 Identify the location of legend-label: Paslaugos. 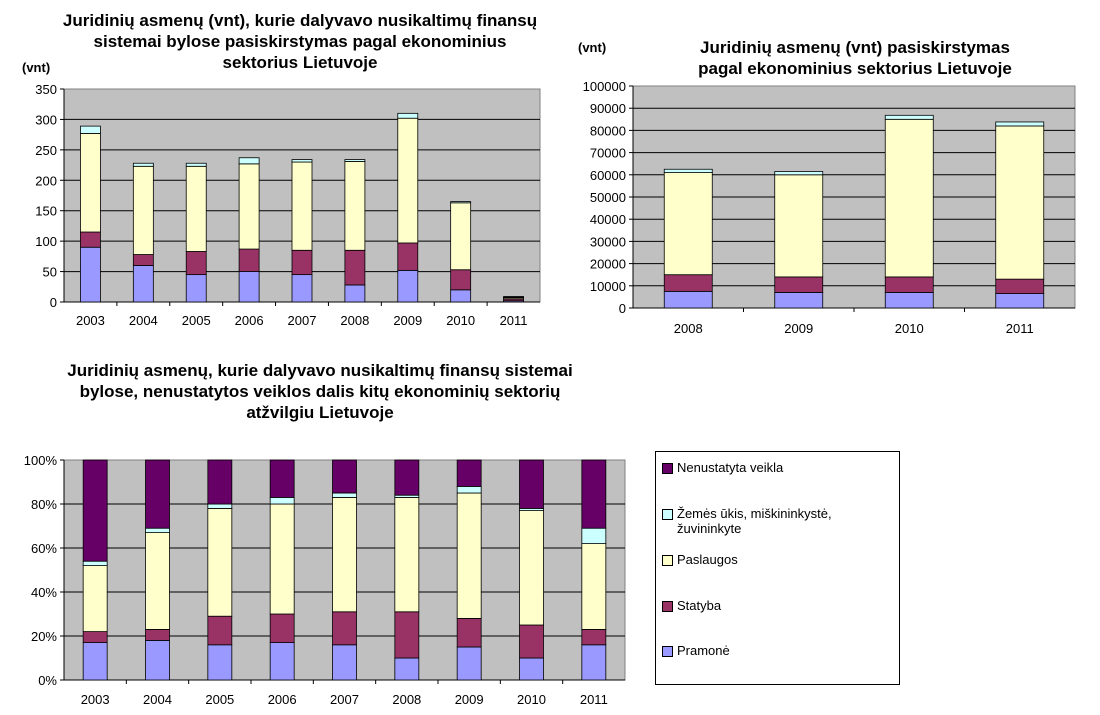
(707, 559).